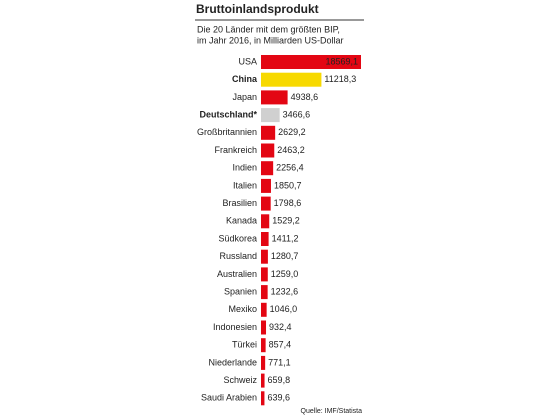 The width and height of the screenshot is (557, 419). Describe the element at coordinates (279, 380) in the screenshot. I see `value-label: 659,8` at that location.